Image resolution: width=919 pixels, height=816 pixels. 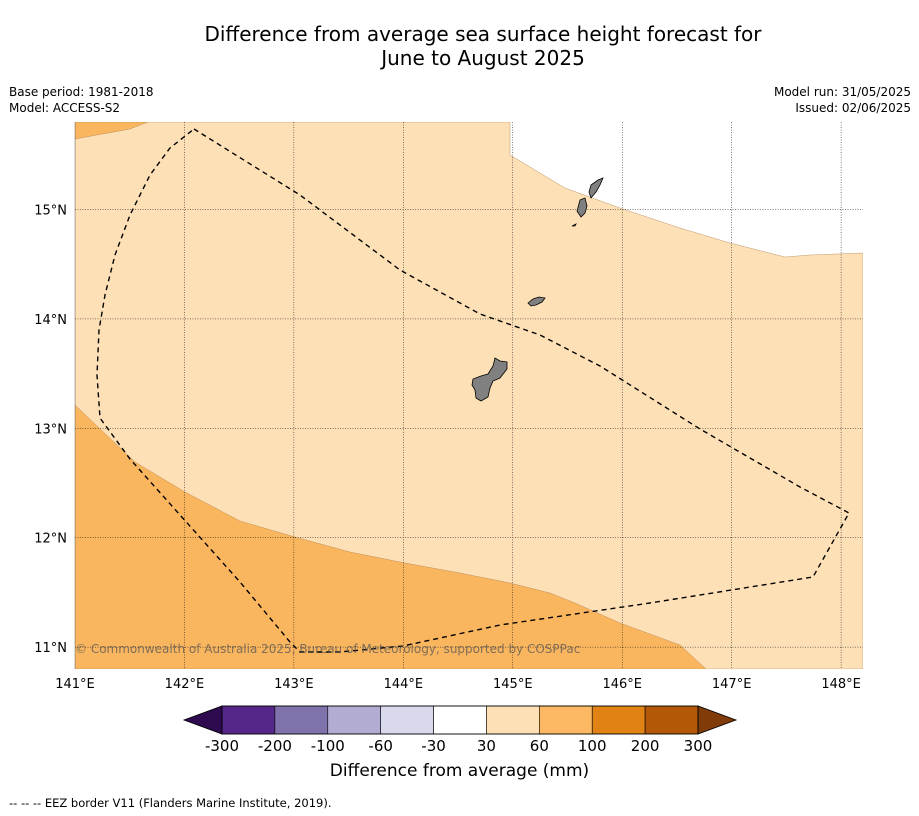 What do you see at coordinates (536, 301) in the screenshot?
I see `island-rota` at bounding box center [536, 301].